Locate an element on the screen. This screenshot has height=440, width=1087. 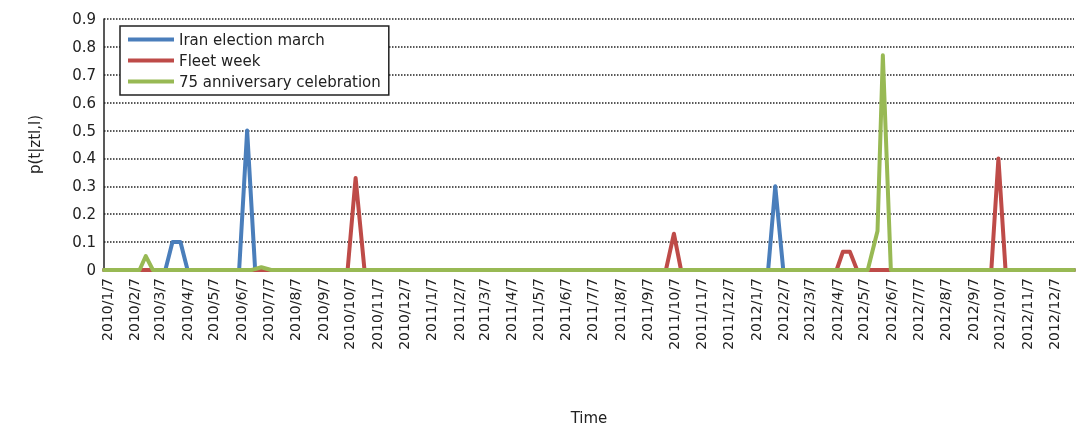
x-tick-label: 2012/5/7 is located at coordinates (863, 309).